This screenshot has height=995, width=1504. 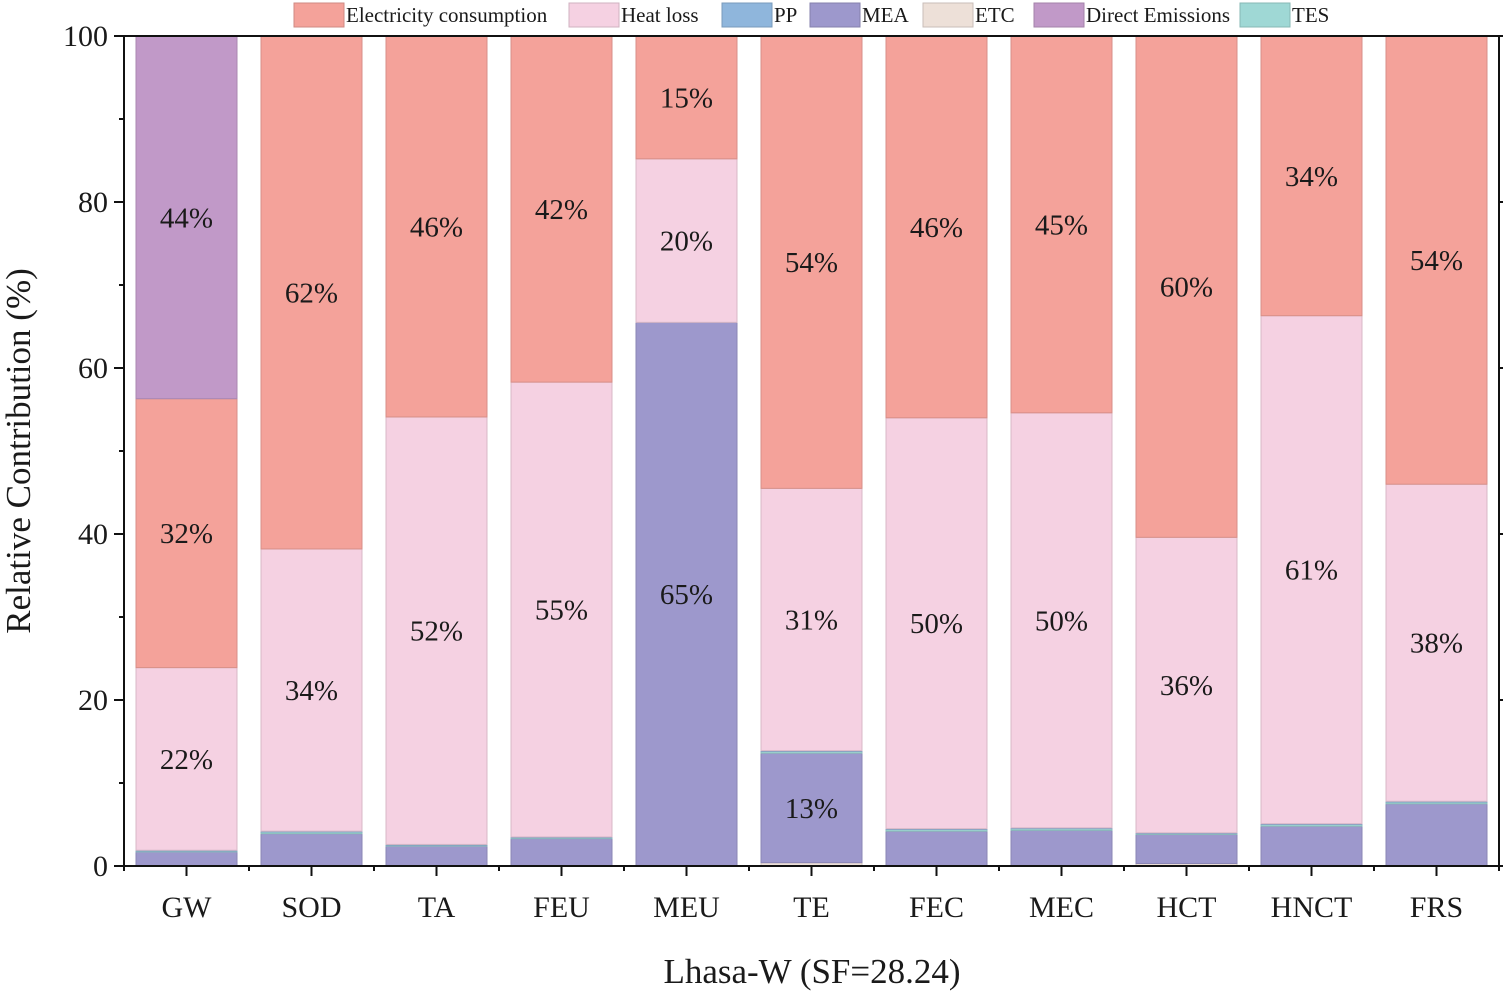 I want to click on bar-mec-electricity-consumption, so click(x=1061, y=224).